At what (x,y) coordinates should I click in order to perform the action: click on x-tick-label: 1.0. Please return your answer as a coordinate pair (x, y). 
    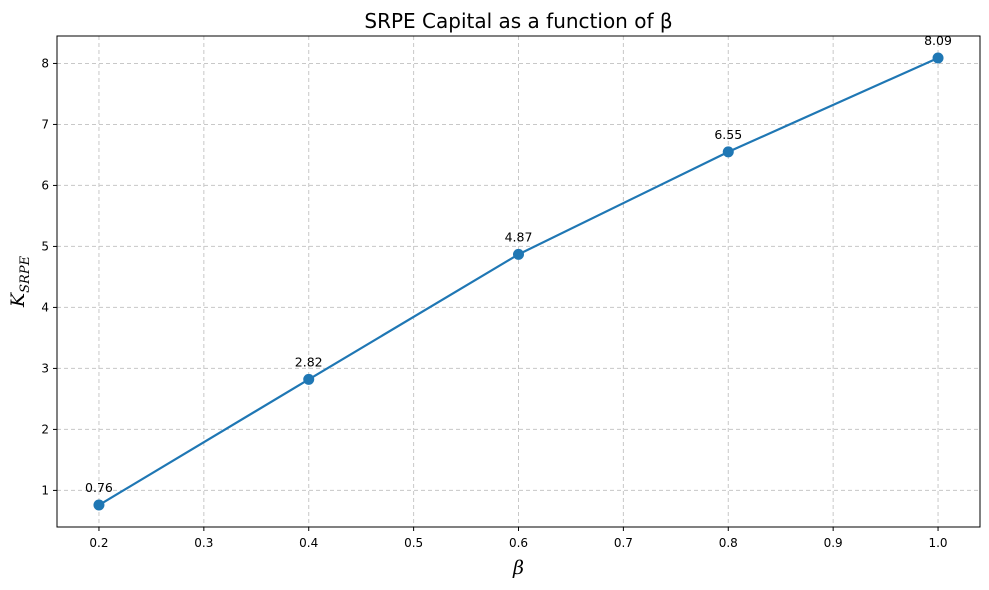
    Looking at the image, I should click on (937, 543).